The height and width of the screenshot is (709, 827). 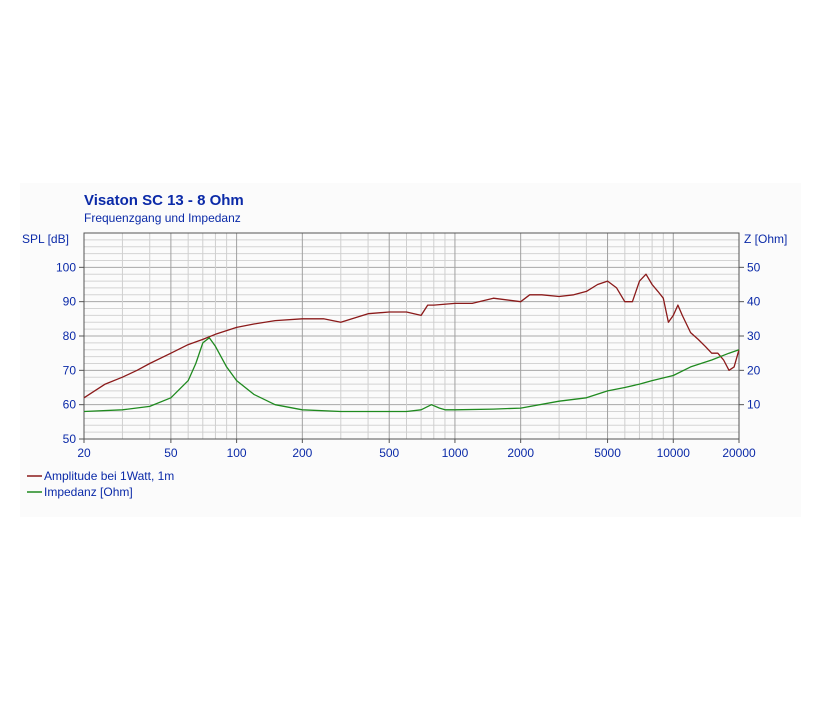 I want to click on chart-title: Visaton SC 13 - 8 Ohm, so click(x=164, y=200).